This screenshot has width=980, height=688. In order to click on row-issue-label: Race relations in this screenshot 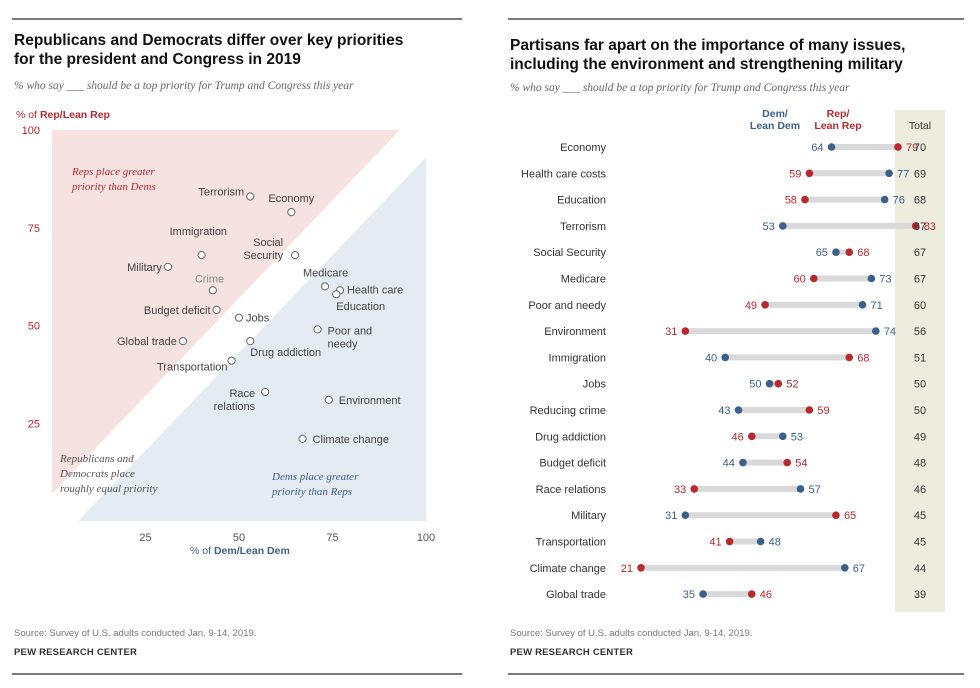, I will do `click(571, 490)`.